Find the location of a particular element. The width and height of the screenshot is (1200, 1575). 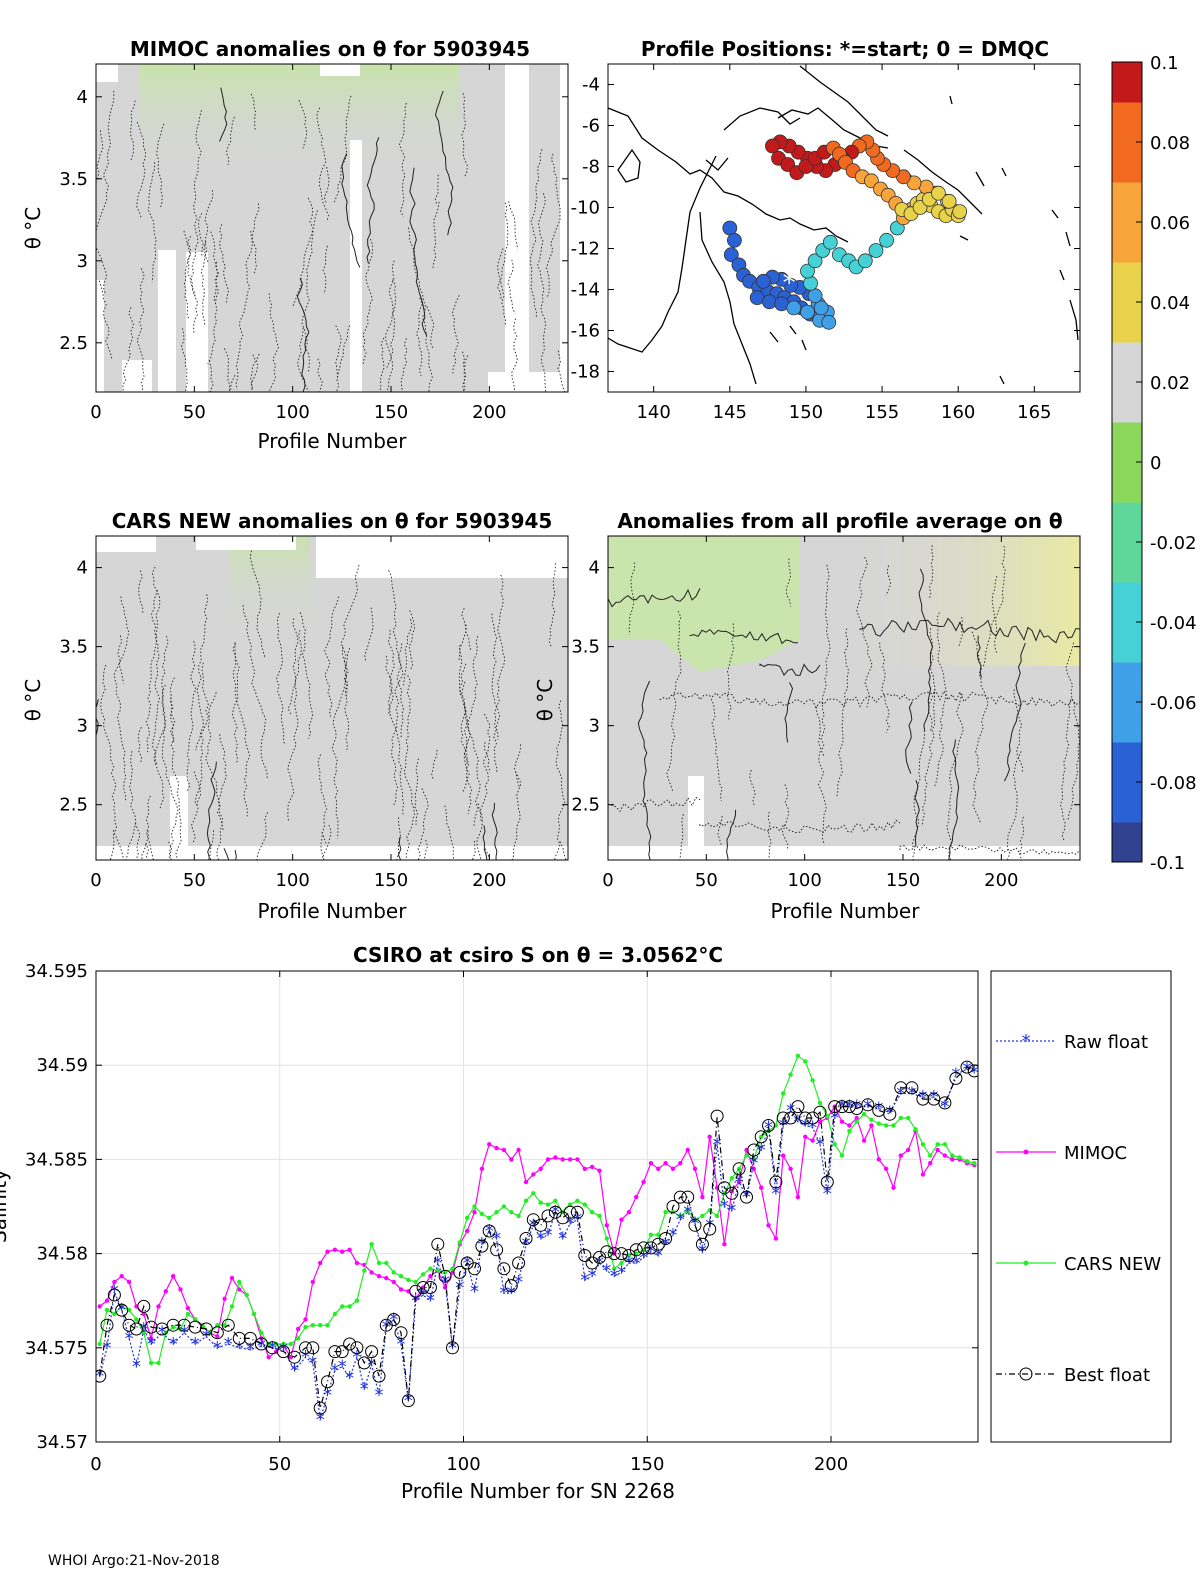

x-tick-label: 150 is located at coordinates (391, 412).